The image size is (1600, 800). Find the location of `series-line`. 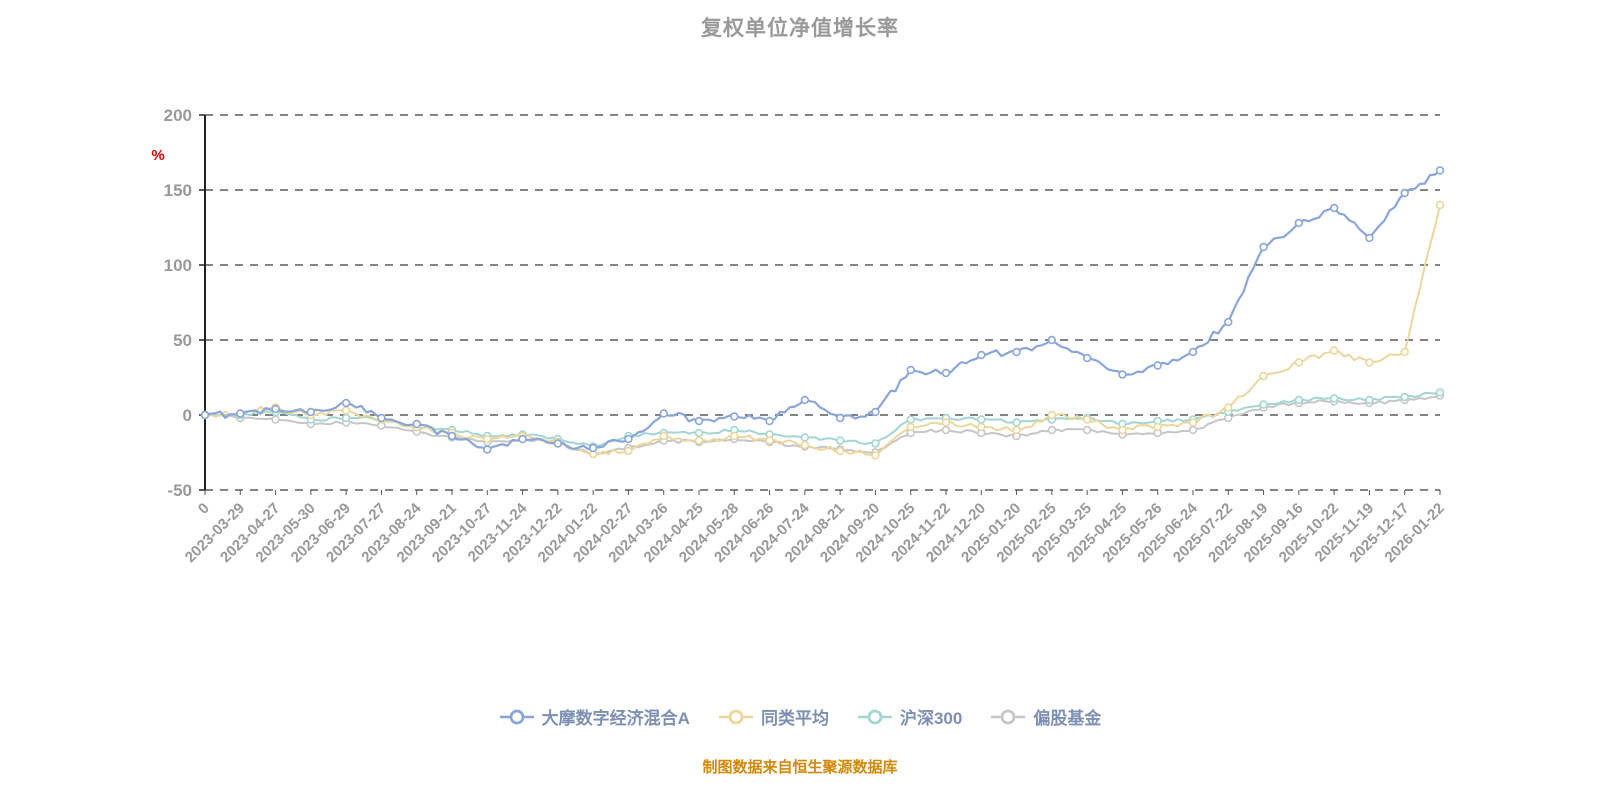

series-line is located at coordinates (822, 424).